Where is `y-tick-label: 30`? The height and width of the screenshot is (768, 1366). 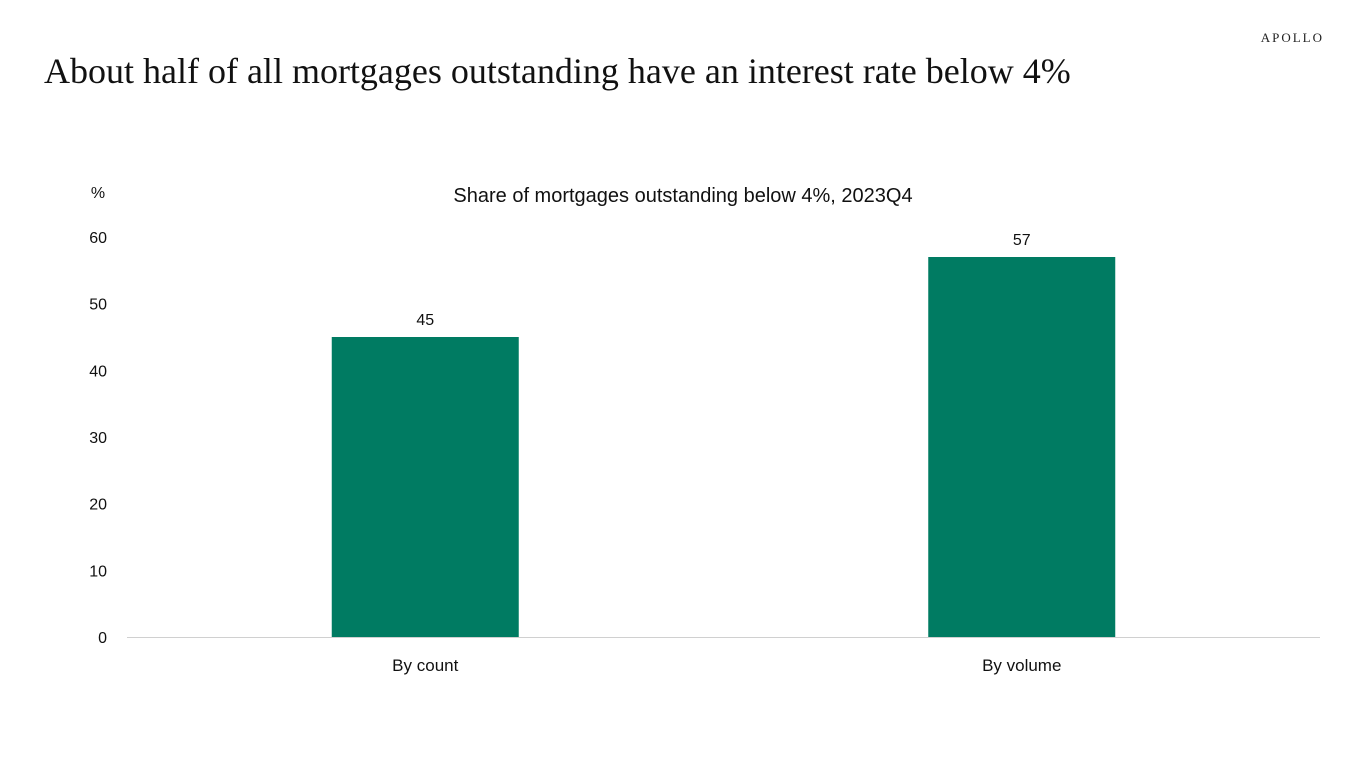 y-tick-label: 30 is located at coordinates (98, 438).